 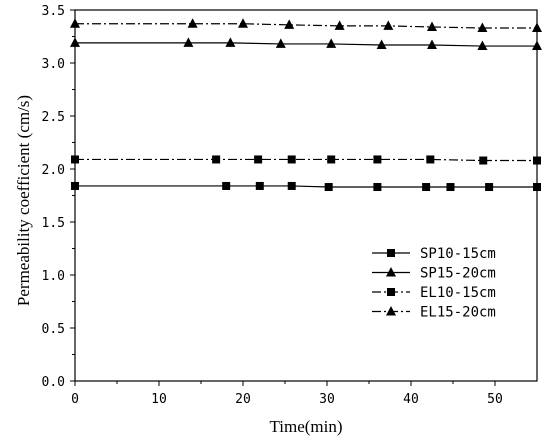 What do you see at coordinates (53, 382) in the screenshot?
I see `y-tick-label: 0.0` at bounding box center [53, 382].